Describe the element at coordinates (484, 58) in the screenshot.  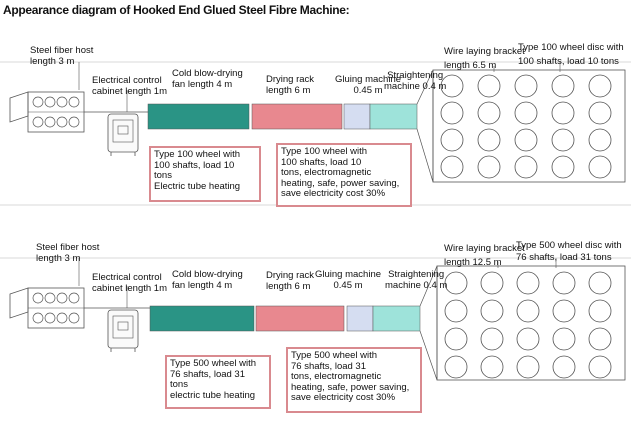
I see `label-bracket: Wire laying bracket length 6.5 m` at that location.